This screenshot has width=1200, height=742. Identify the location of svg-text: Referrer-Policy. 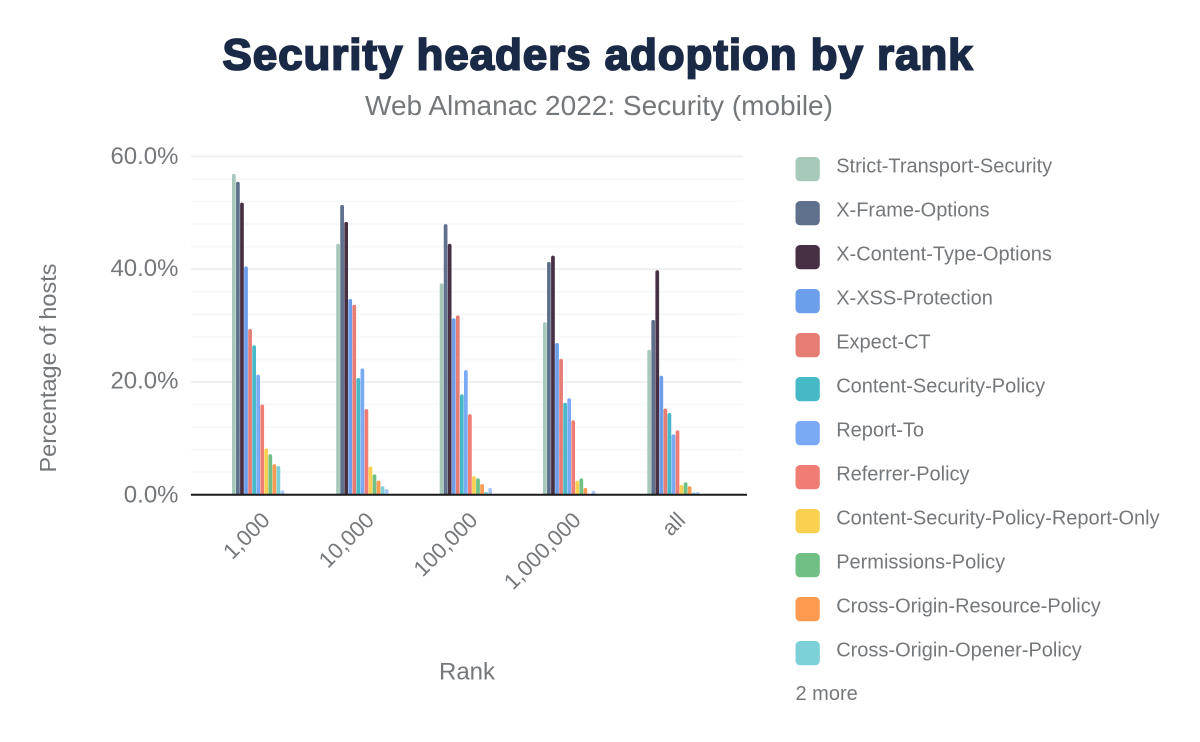
(902, 474).